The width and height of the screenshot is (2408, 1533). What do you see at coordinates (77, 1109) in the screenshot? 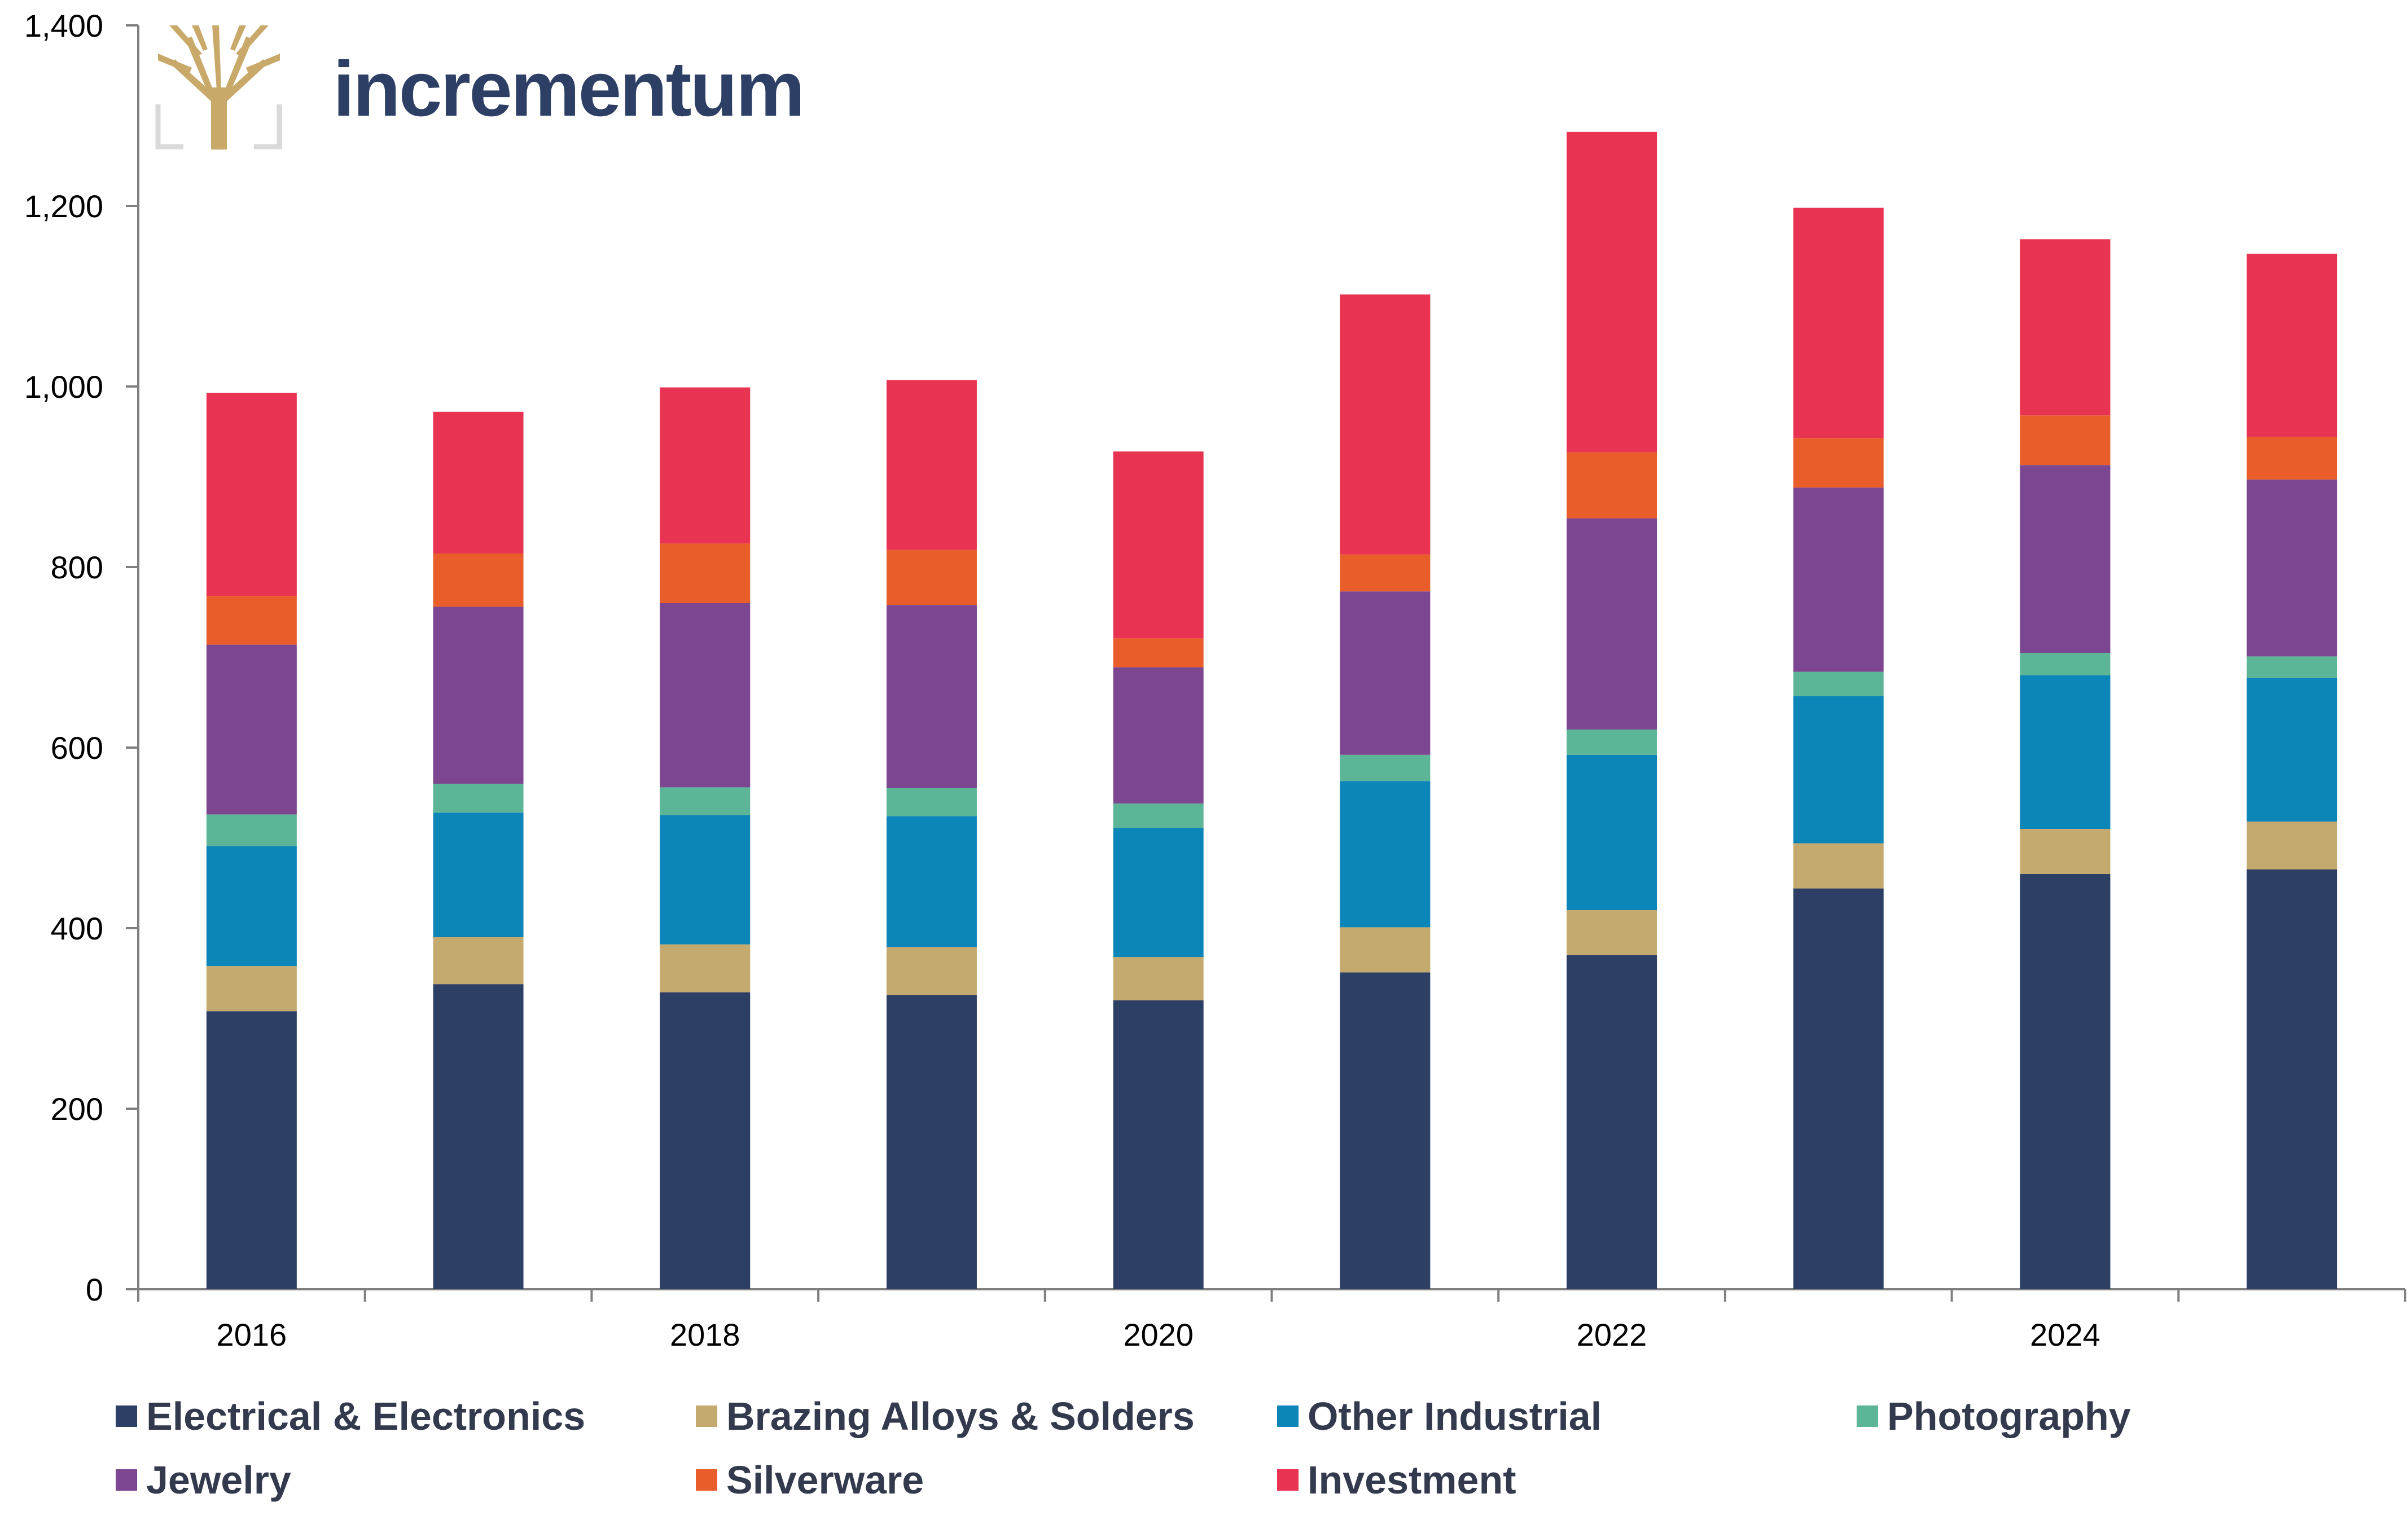
I see `y-tick-label: 200` at bounding box center [77, 1109].